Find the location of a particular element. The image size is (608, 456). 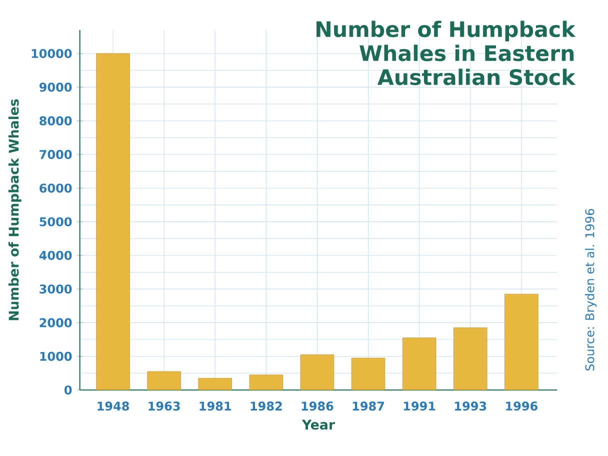

y-tick-label: 4000 is located at coordinates (55, 255).